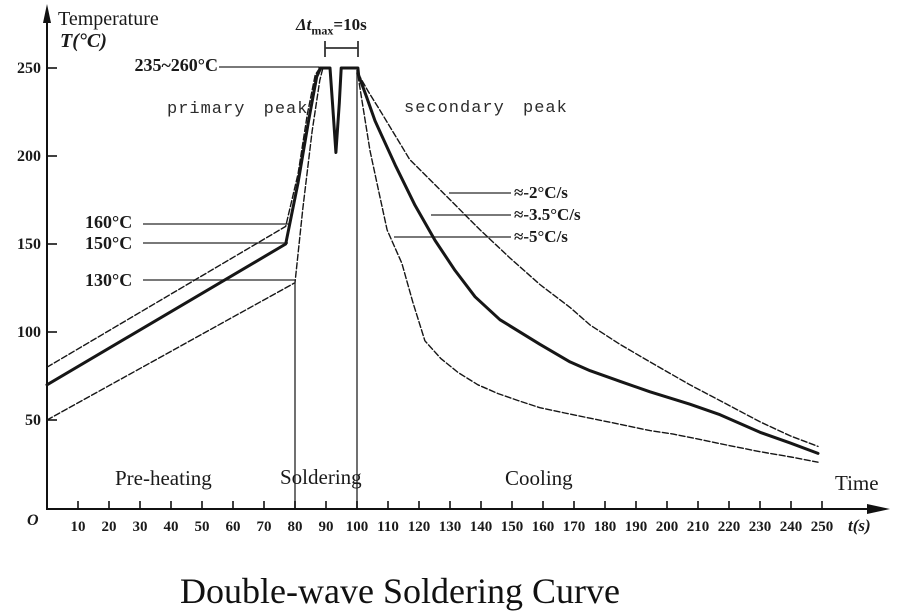 The height and width of the screenshot is (616, 903). What do you see at coordinates (667, 527) in the screenshot?
I see `x-tick-label: 200` at bounding box center [667, 527].